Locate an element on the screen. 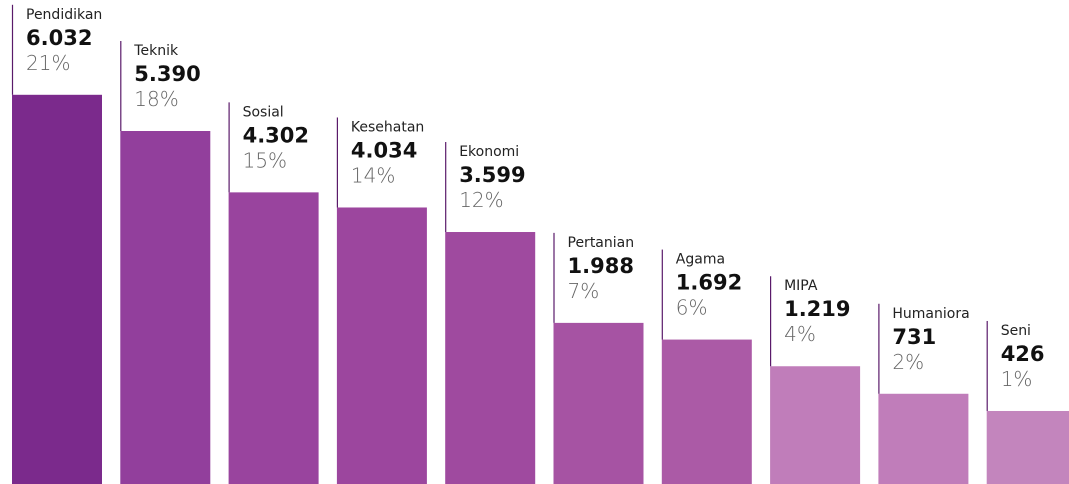 This screenshot has height=484, width=1069. share-label: 18% is located at coordinates (156, 99).